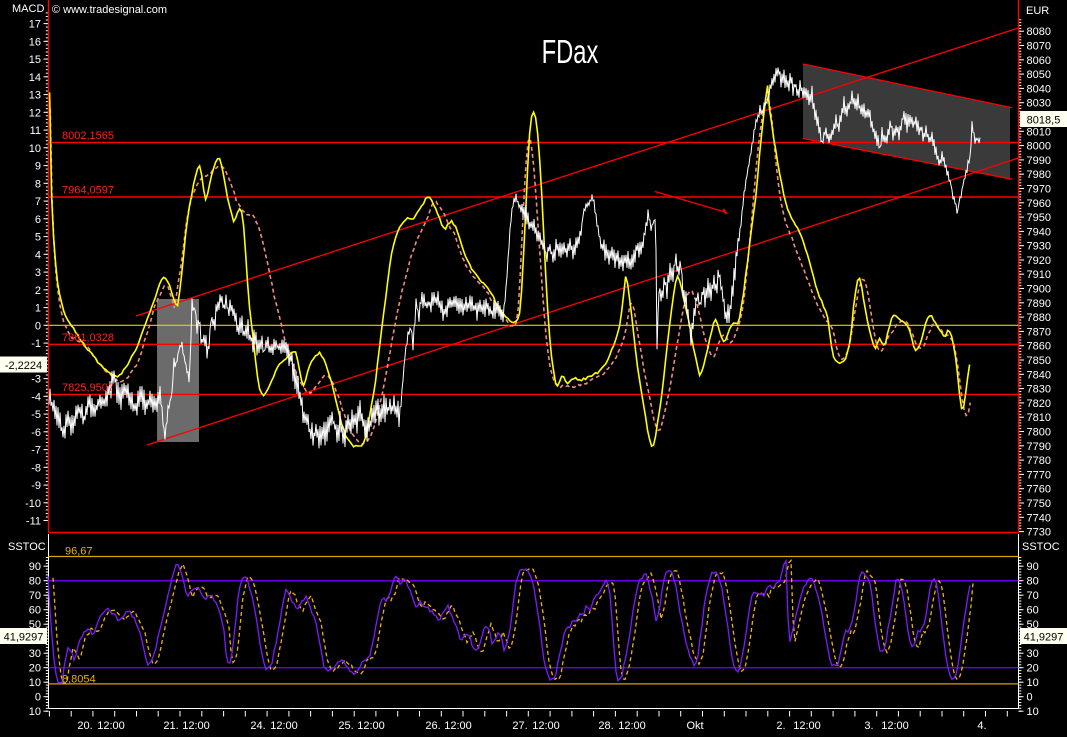  Describe the element at coordinates (36, 415) in the screenshot. I see `svg-text: -5` at that location.